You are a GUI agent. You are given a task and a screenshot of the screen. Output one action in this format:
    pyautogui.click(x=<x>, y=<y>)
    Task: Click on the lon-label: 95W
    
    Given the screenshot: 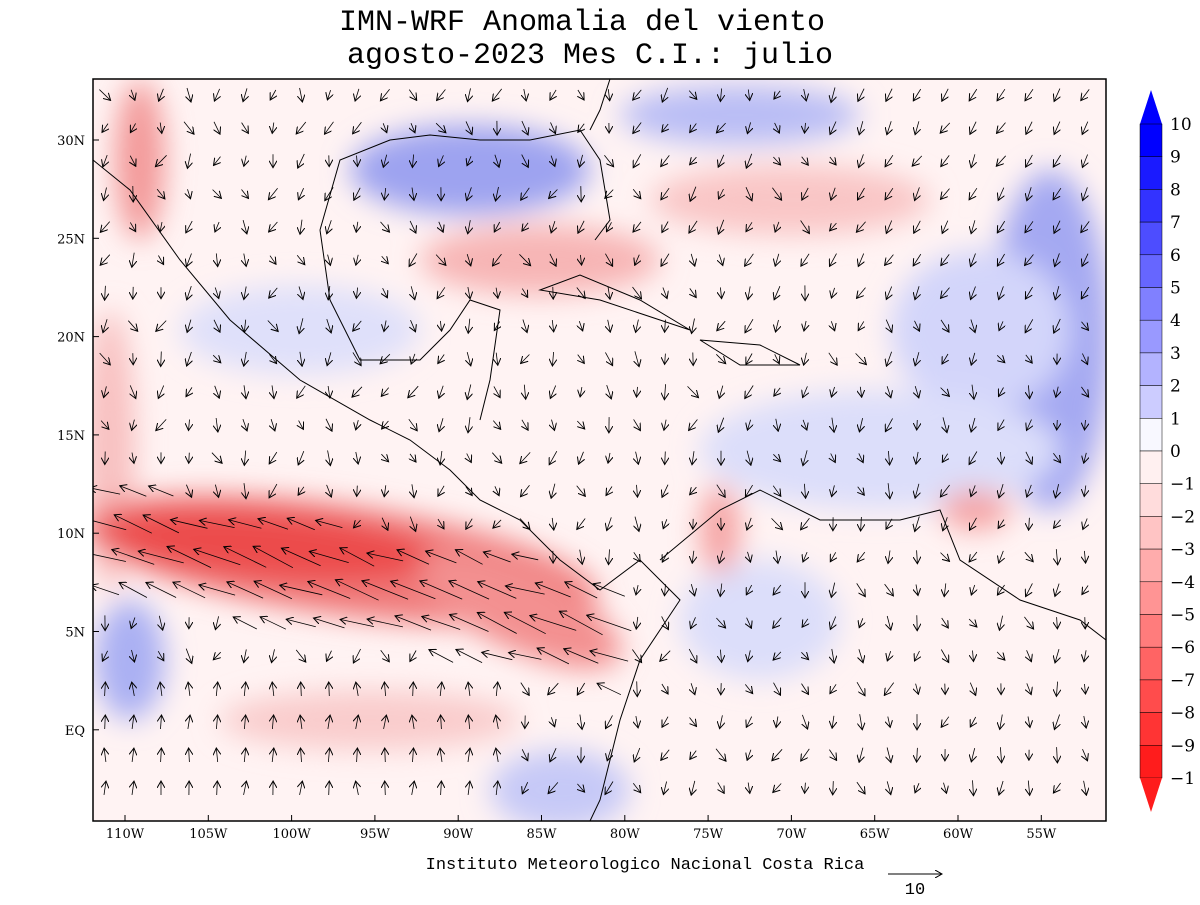 What is the action you would take?
    pyautogui.click(x=375, y=834)
    